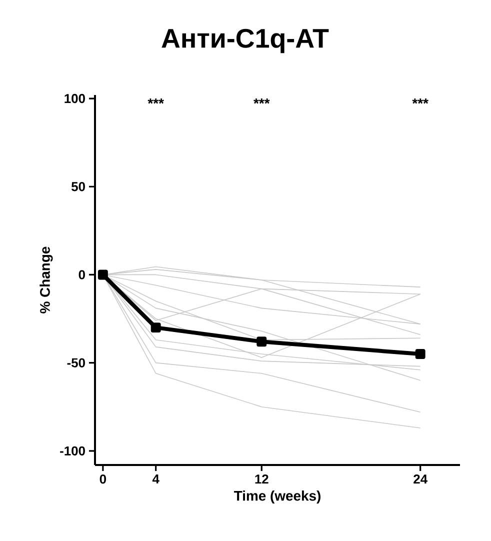  What do you see at coordinates (78, 187) in the screenshot?
I see `y-tick-label: 50` at bounding box center [78, 187].